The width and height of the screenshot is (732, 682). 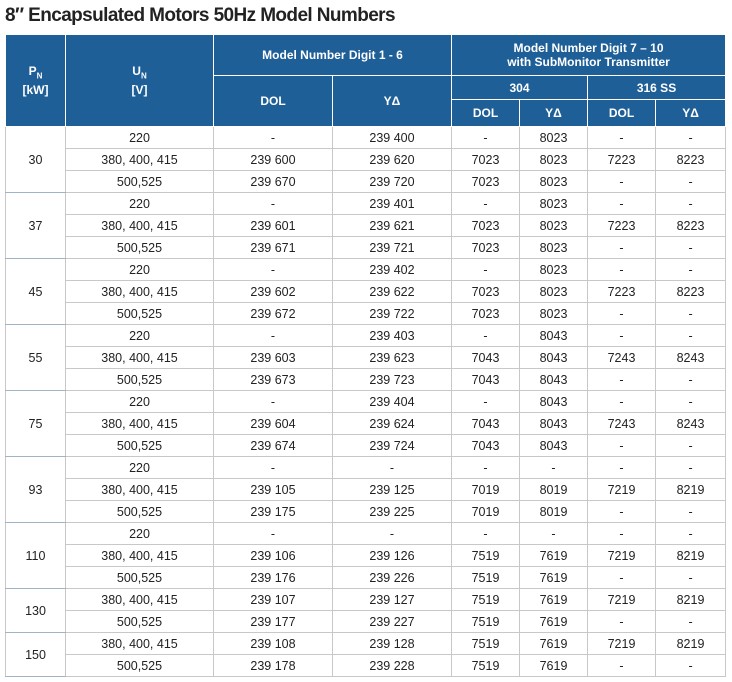 What do you see at coordinates (273, 621) in the screenshot?
I see `dol-1-6-cell: 239 177` at bounding box center [273, 621].